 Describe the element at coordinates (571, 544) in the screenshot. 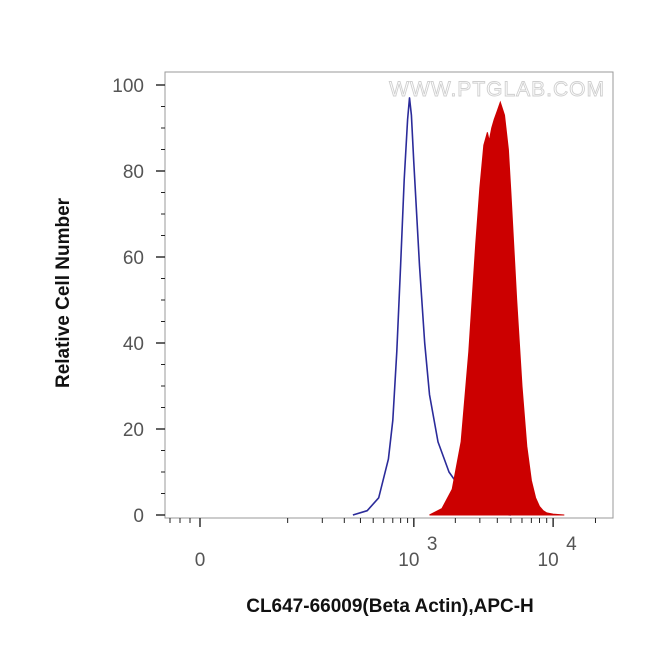

I see `x-tick-exponent: 4` at that location.